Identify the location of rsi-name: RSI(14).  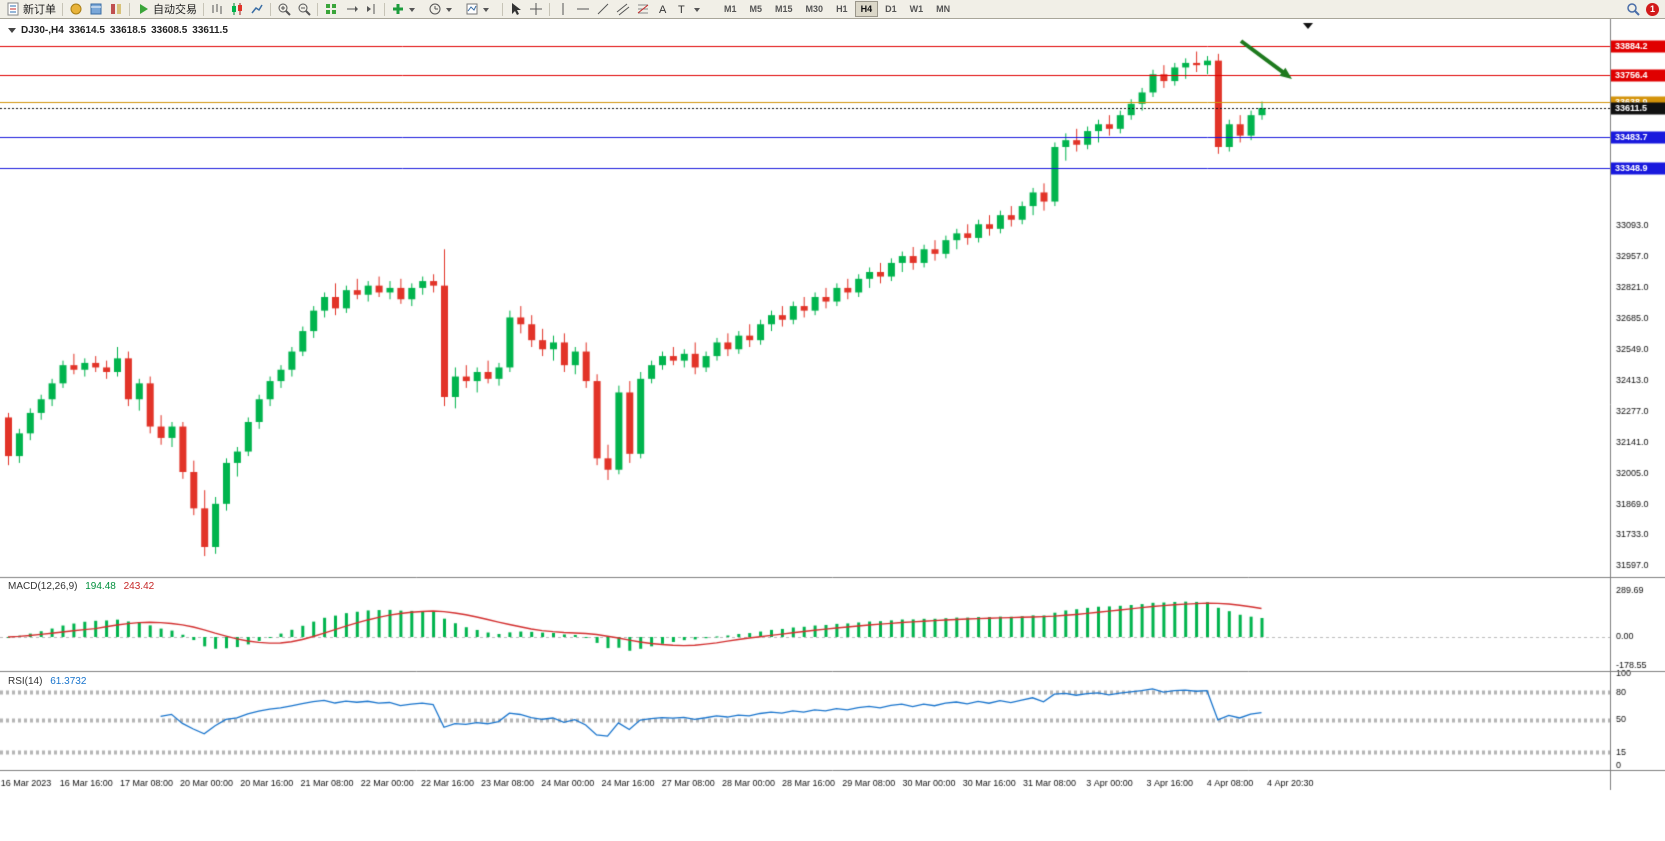
(25, 681).